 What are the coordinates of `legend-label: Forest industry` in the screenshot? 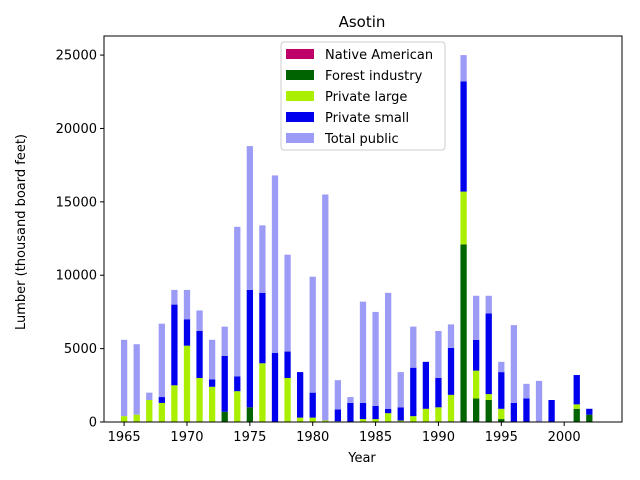 It's located at (374, 76).